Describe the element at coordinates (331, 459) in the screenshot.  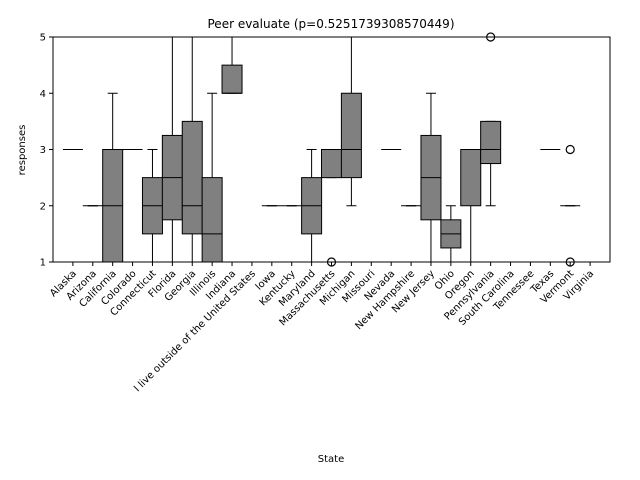
I see `x-axis-label: State` at that location.